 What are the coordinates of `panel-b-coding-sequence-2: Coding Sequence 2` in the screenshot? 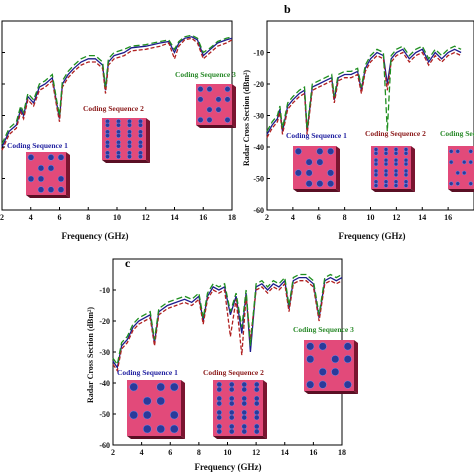 It's located at (395, 133).